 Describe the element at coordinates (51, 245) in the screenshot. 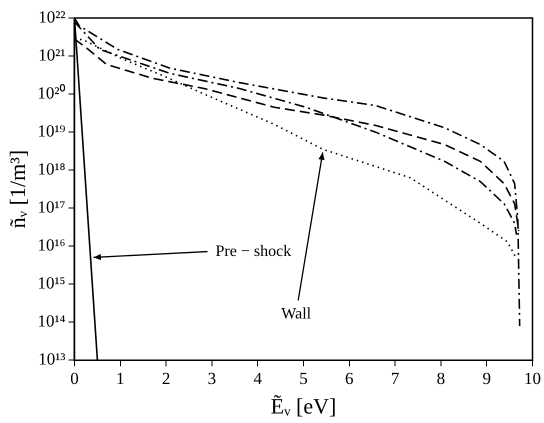

I see `y-tick-label: 10¹⁶` at that location.